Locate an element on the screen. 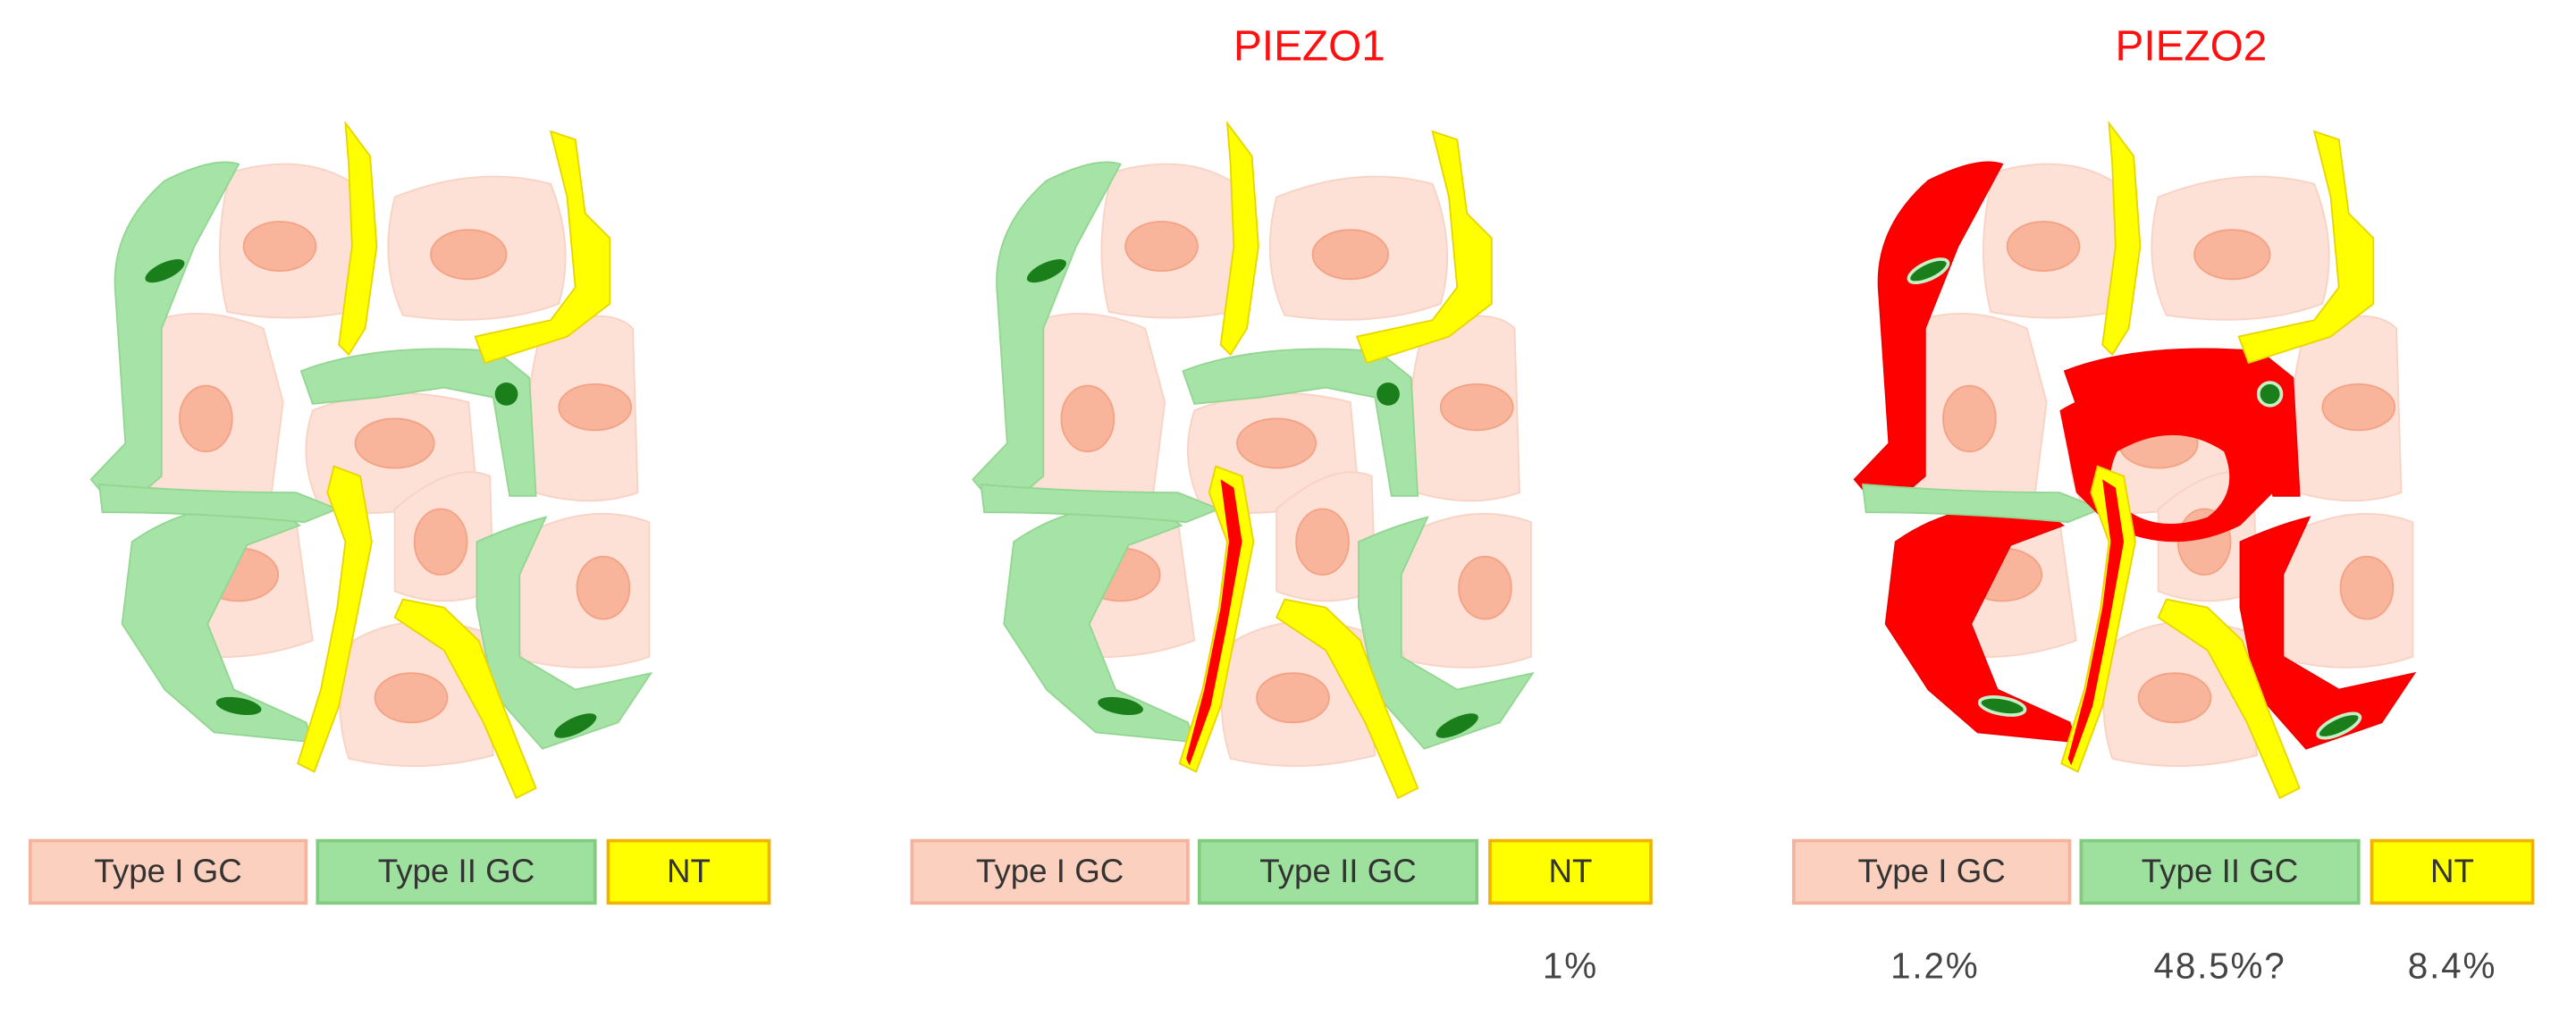 This screenshot has width=2576, height=1018. percentage: 1% is located at coordinates (1571, 966).